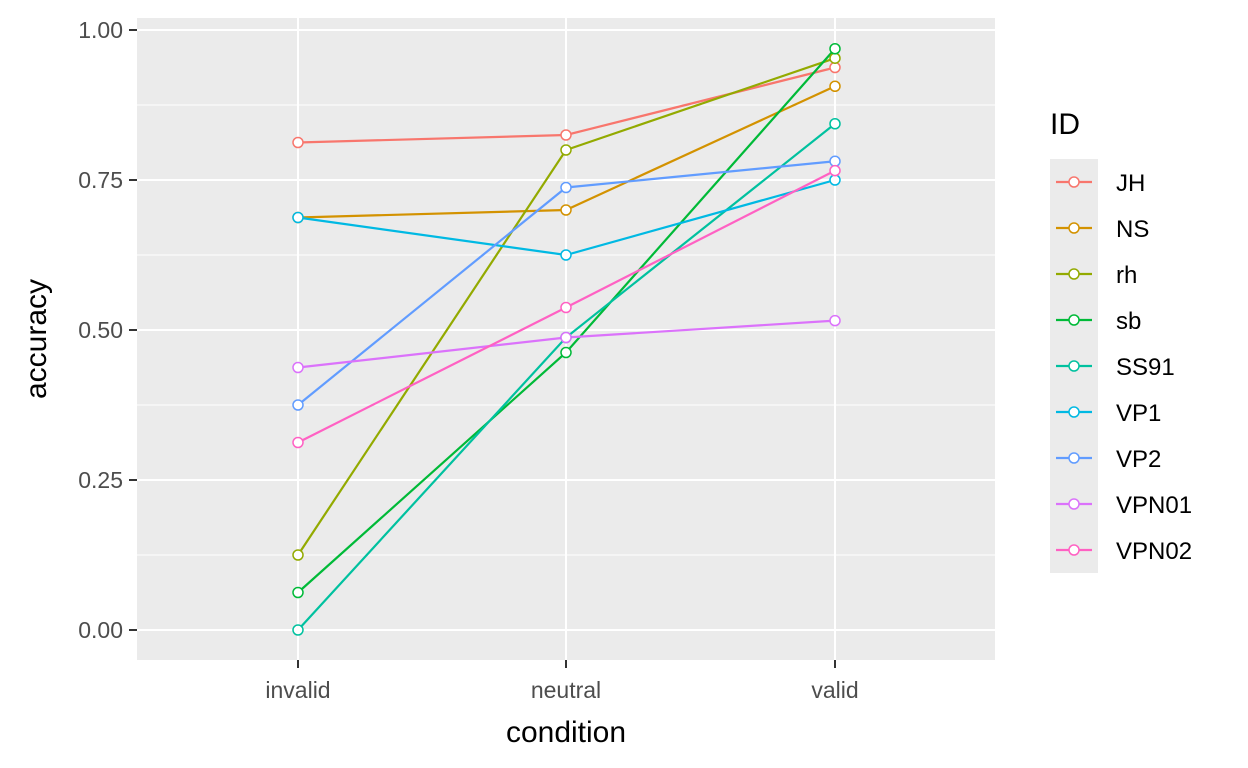 Image resolution: width=1248 pixels, height=768 pixels. Describe the element at coordinates (566, 690) in the screenshot. I see `x-tick-label: neutral` at that location.